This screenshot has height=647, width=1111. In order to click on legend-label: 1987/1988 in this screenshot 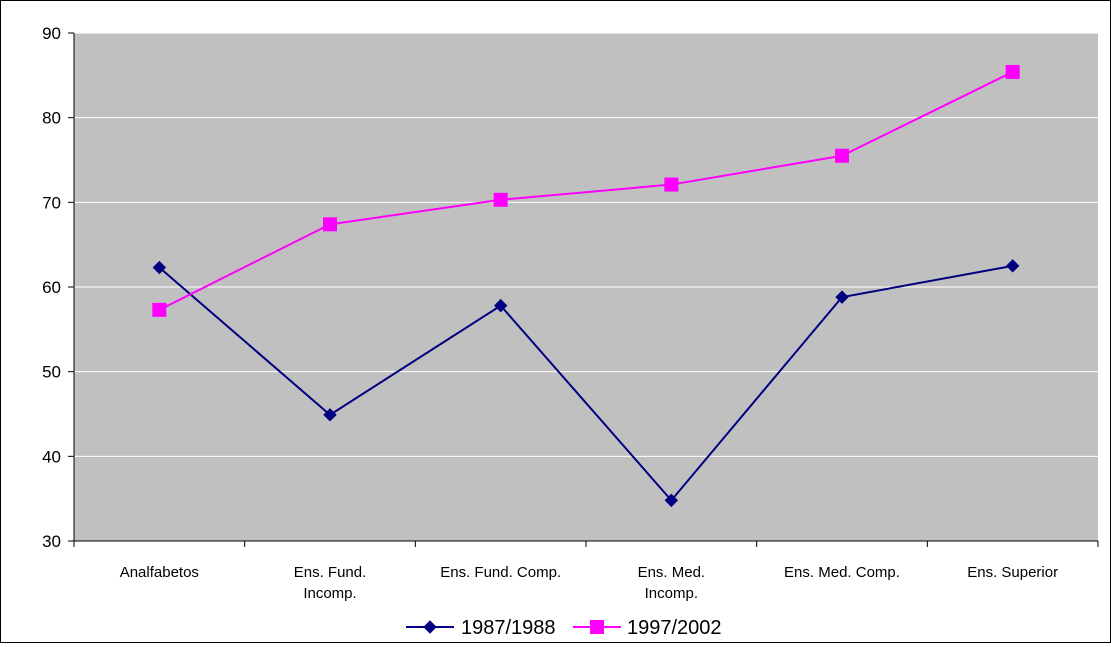, I will do `click(508, 628)`.